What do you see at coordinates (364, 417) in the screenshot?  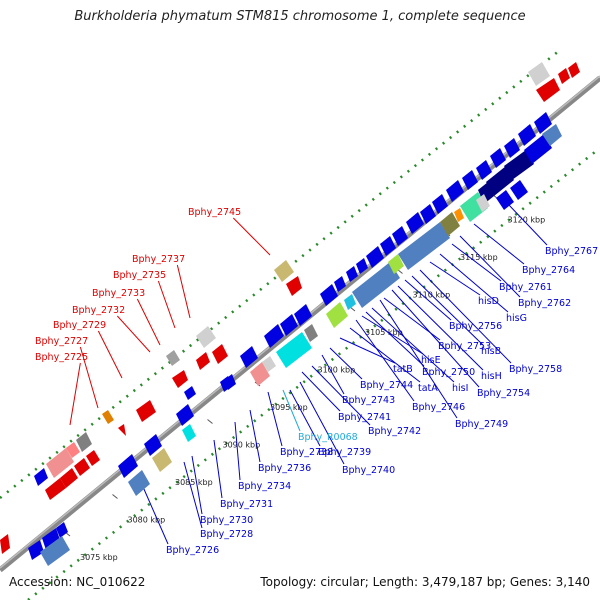 I see `gene-label: Bphy_2741` at bounding box center [364, 417].